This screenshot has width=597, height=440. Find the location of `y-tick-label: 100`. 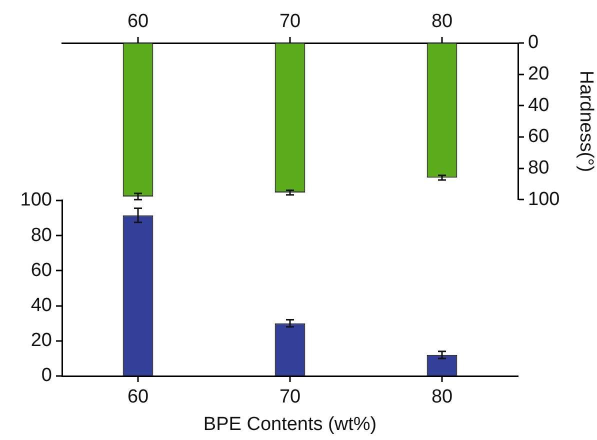

y-tick-label: 100 is located at coordinates (36, 200).